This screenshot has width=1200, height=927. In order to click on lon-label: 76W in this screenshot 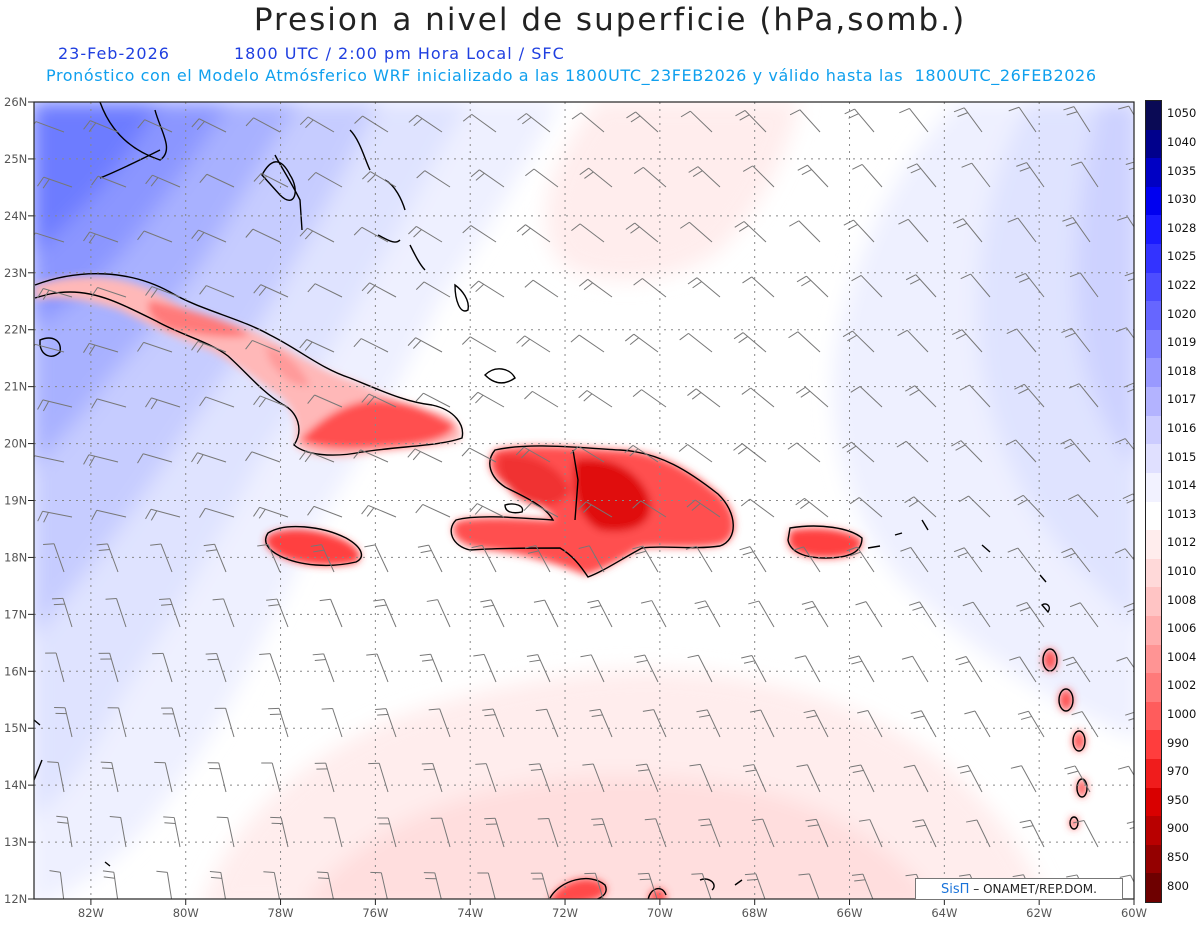, I will do `click(375, 913)`.